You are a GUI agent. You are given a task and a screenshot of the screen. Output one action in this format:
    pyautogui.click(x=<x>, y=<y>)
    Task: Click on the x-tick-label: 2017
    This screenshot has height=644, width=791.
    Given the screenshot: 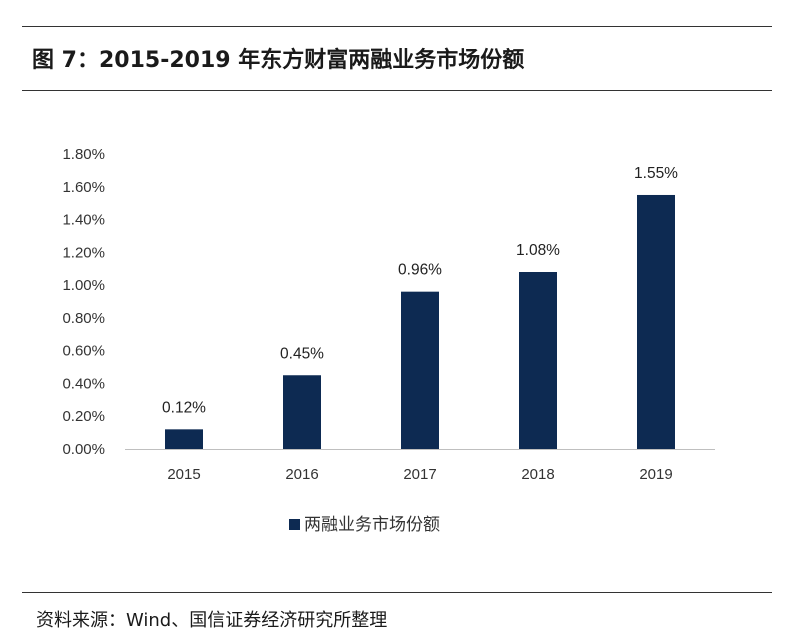 What is the action you would take?
    pyautogui.click(x=419, y=474)
    